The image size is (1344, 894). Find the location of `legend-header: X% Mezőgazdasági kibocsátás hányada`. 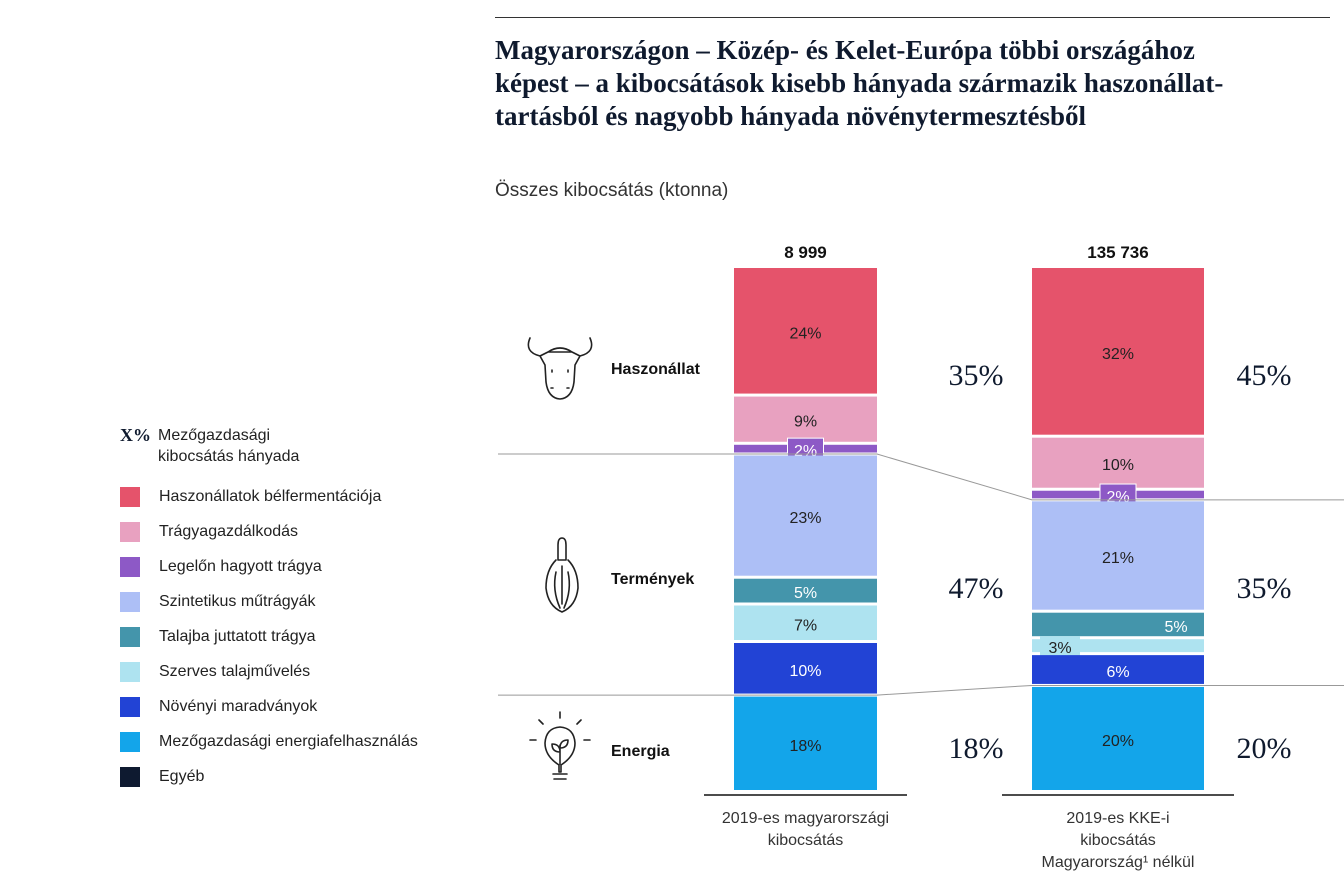

legend-header: X% Mezőgazdasági kibocsátás hányada is located at coordinates (269, 446).